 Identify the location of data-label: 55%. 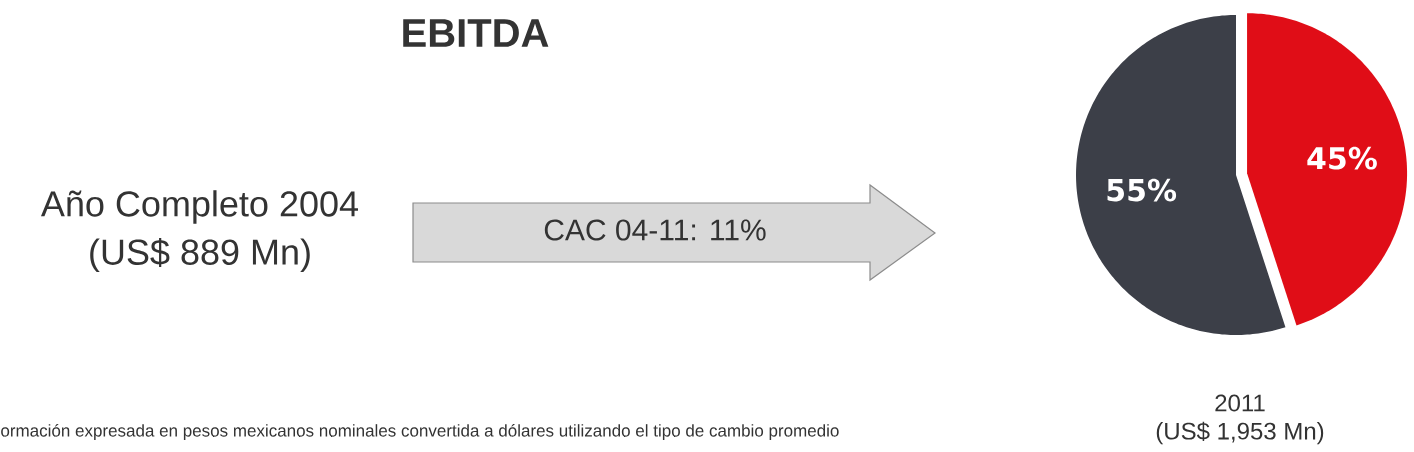
(1142, 190).